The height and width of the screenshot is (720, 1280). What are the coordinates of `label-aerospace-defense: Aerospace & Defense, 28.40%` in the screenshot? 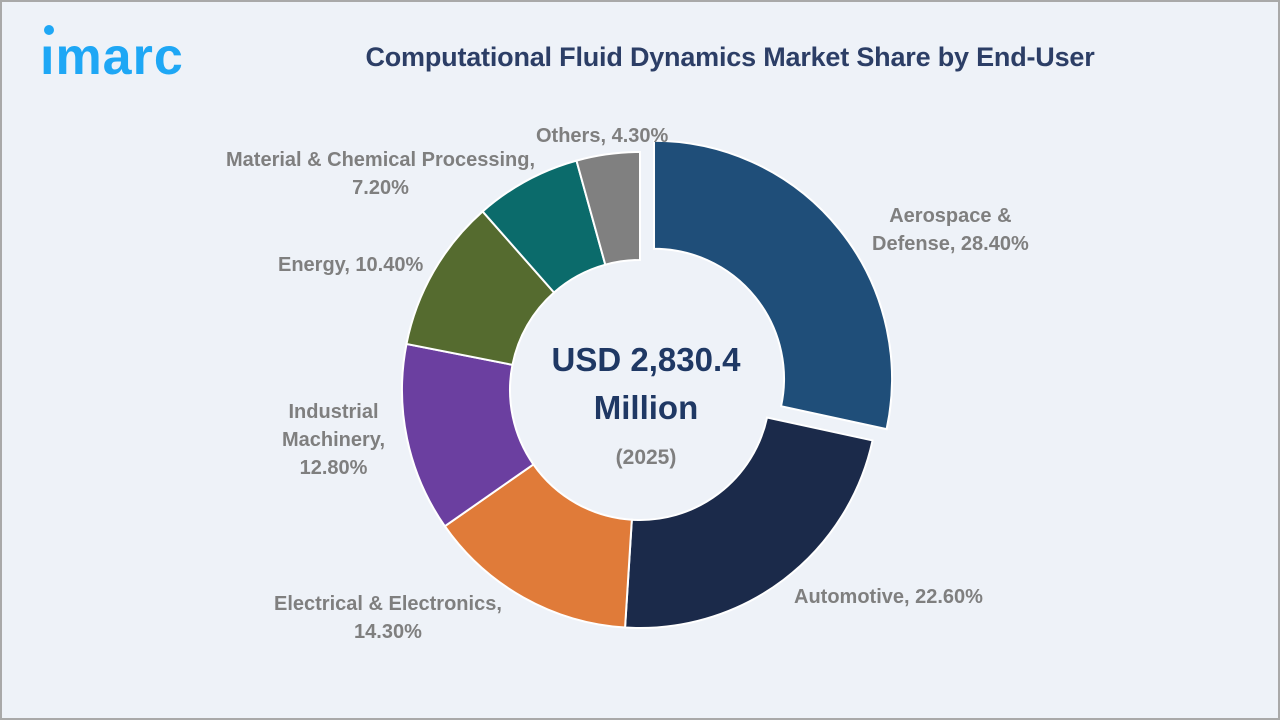 It's located at (950, 230).